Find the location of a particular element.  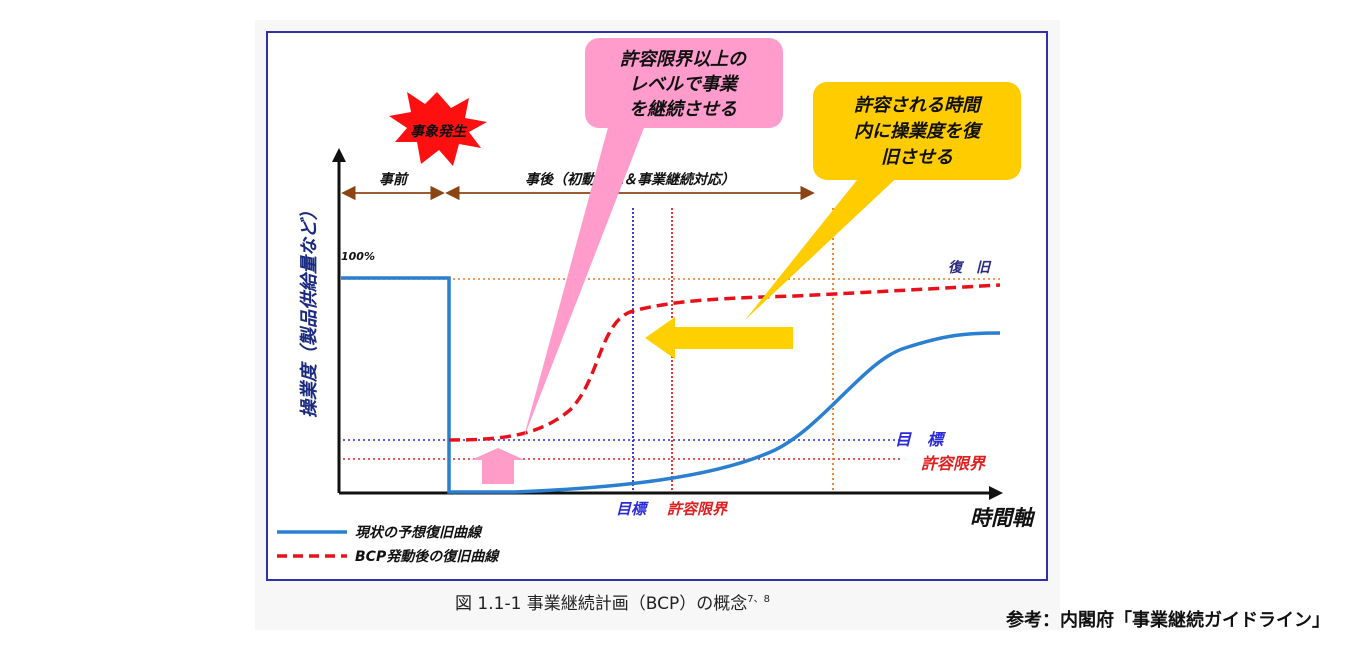

after-label: 事後（初動対応＆事業継続対応） is located at coordinates (630, 179).